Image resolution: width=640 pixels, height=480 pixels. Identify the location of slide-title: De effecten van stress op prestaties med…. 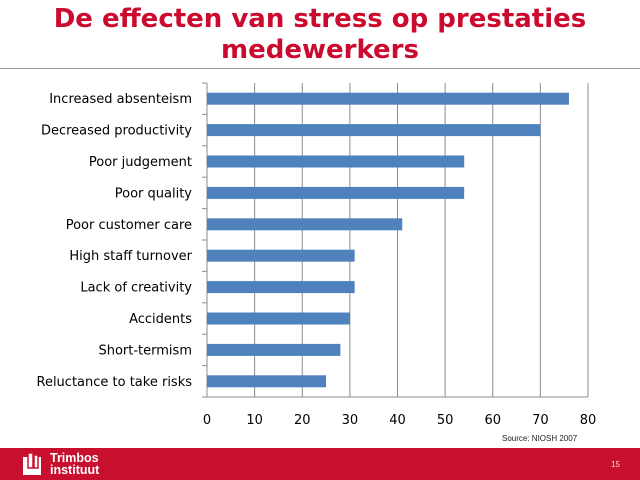
(320, 34).